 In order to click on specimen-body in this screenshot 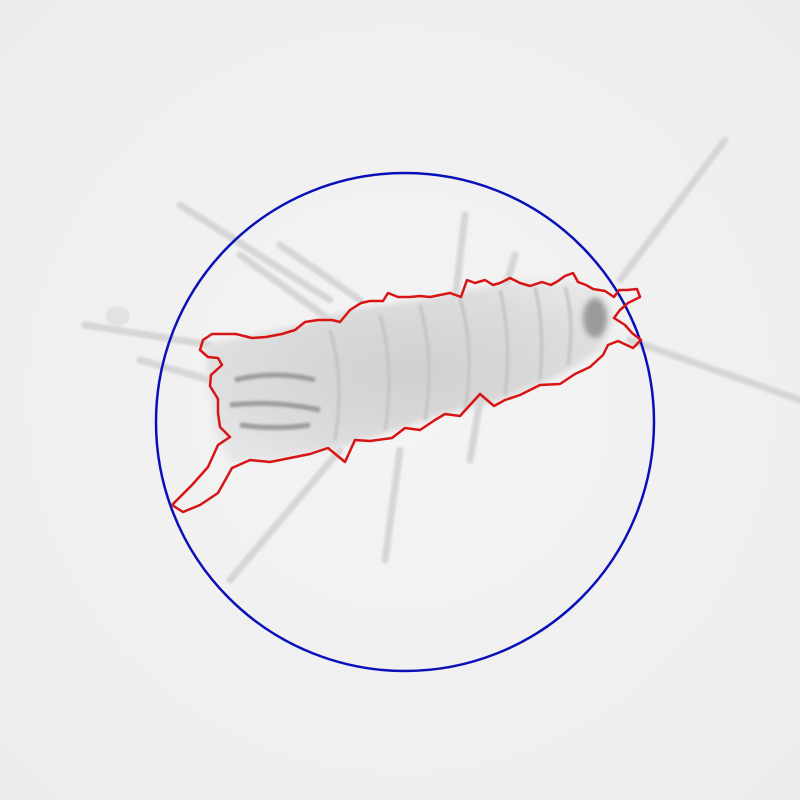, I will do `click(410, 372)`.